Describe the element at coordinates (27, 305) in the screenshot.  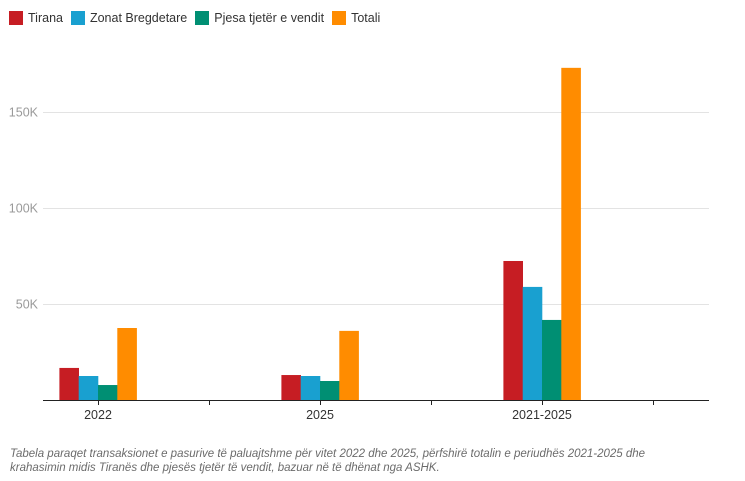
I see `y-tick-label: 50K` at that location.